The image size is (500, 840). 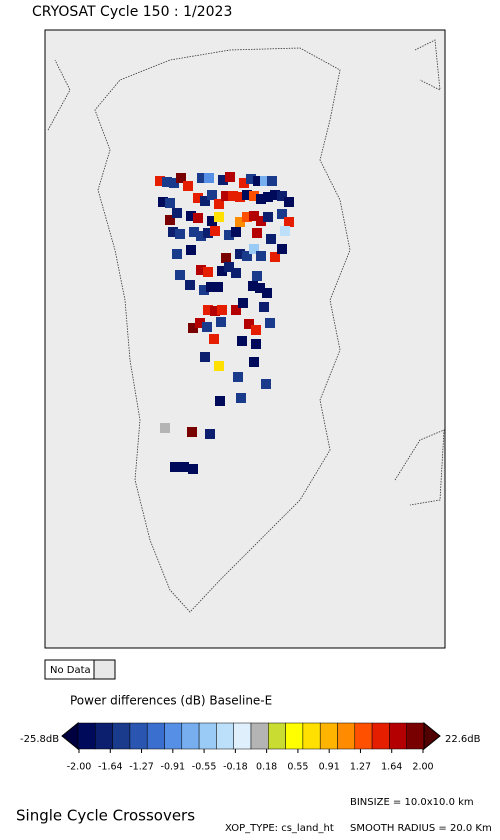 What do you see at coordinates (105, 816) in the screenshot?
I see `footer-title: Single Cycle Crossovers` at bounding box center [105, 816].